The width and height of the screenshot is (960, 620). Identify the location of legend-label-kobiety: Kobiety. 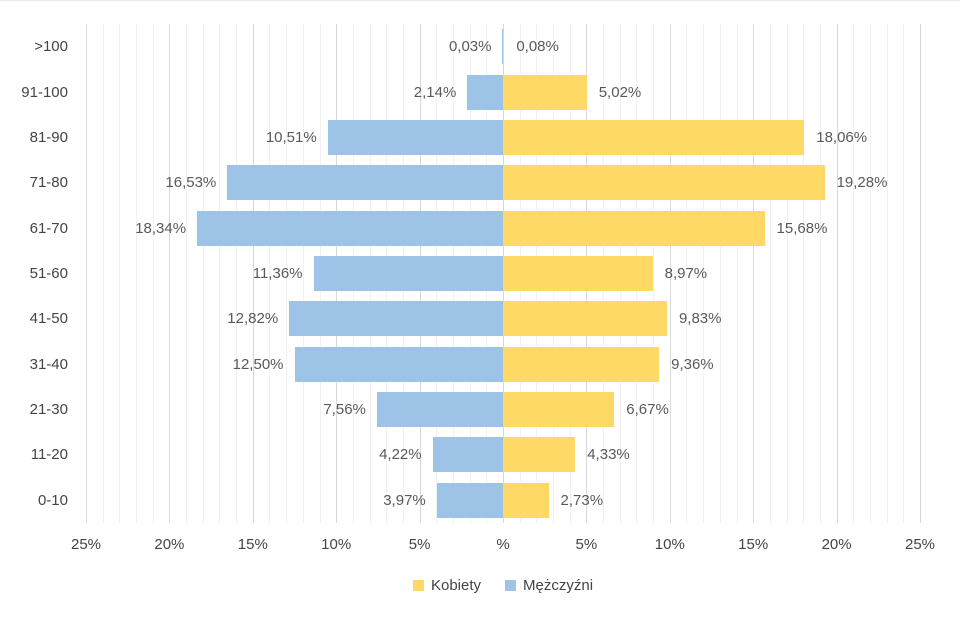
(456, 585).